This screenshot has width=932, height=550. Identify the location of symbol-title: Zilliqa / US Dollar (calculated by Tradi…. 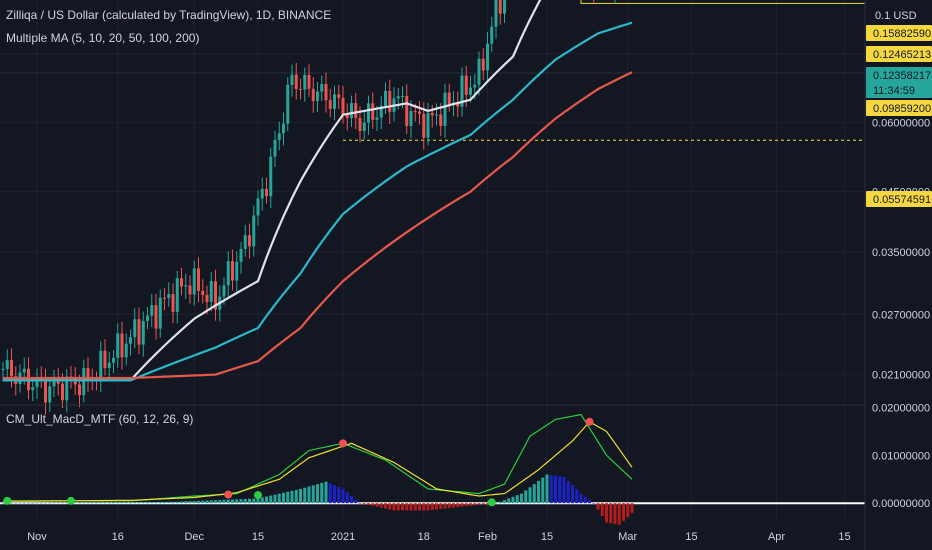
(168, 15).